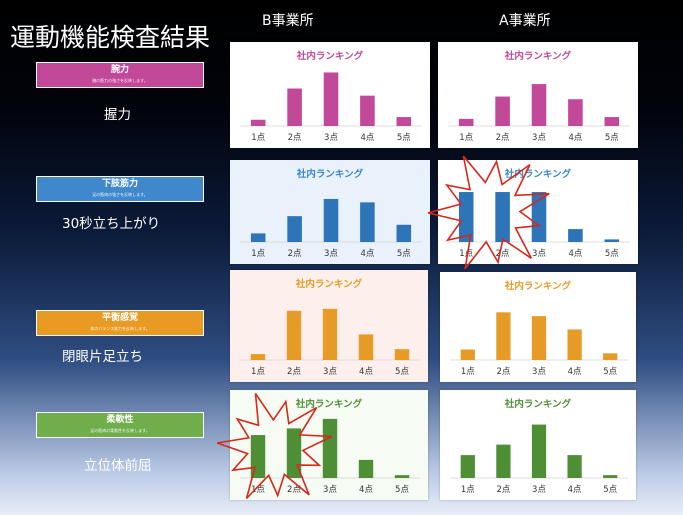 Image resolution: width=683 pixels, height=515 pixels. I want to click on test-name: 30秒立ち上がり, so click(111, 224).